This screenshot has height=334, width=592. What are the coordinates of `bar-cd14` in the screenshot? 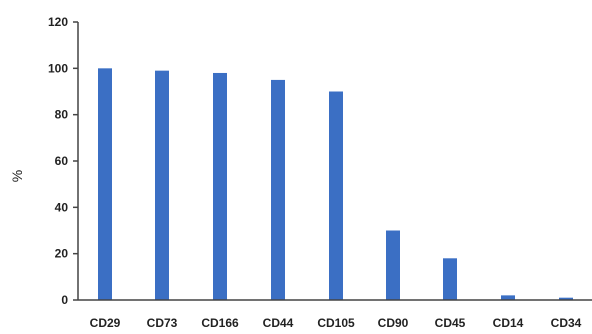 It's located at (508, 297).